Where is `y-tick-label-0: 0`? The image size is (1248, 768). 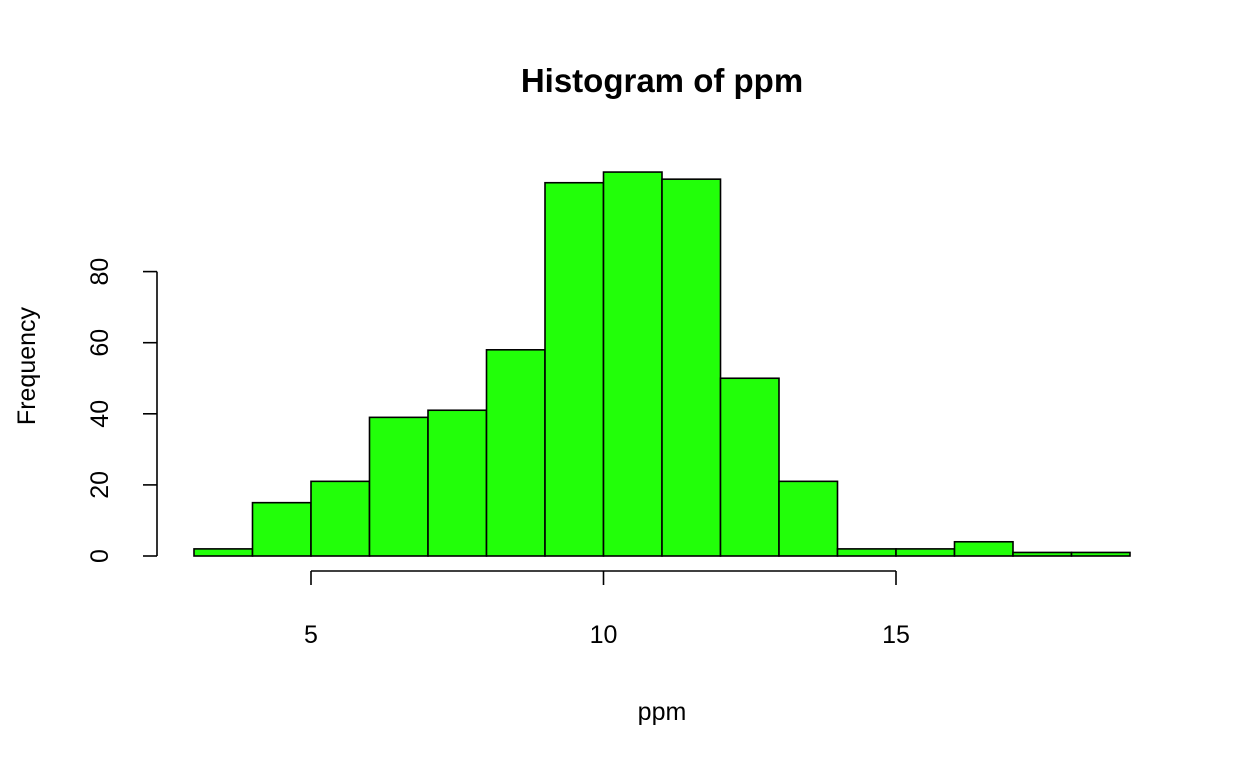
y-tick-label-0: 0 is located at coordinates (100, 556).